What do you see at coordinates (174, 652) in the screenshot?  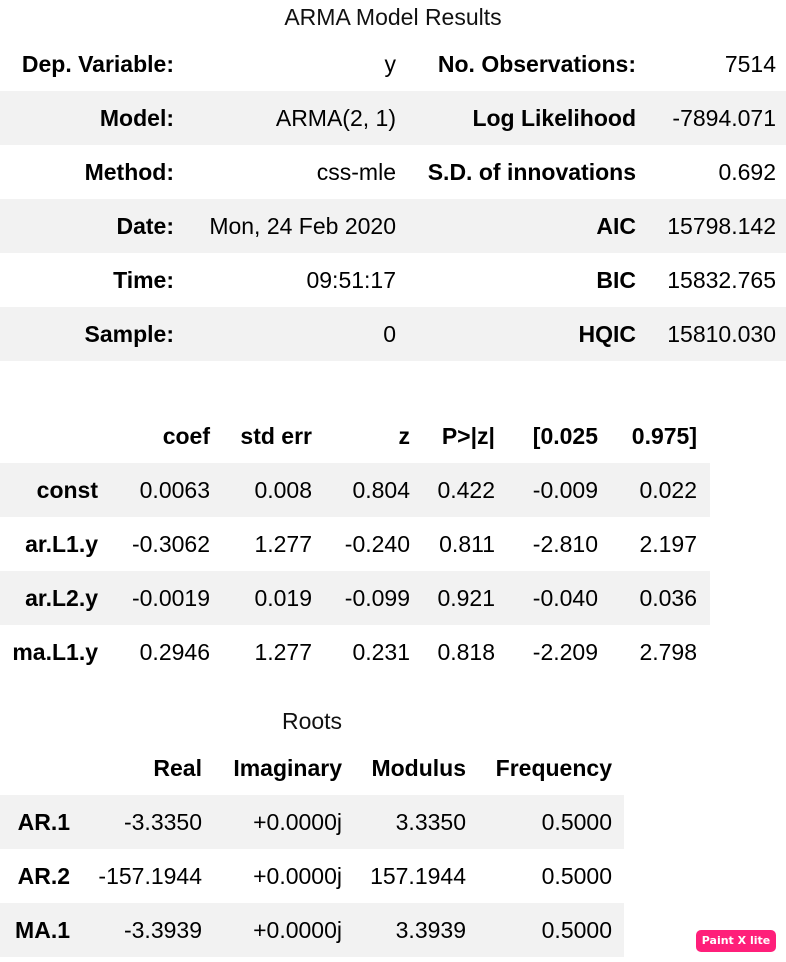 I see `coef-cell: 0.2946` at bounding box center [174, 652].